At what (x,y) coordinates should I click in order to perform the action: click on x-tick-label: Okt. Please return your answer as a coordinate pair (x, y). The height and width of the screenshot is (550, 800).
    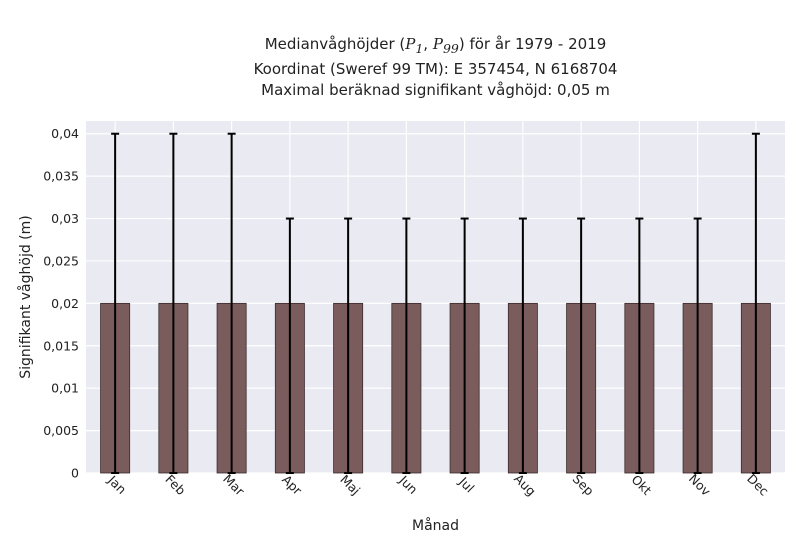
    Looking at the image, I should click on (641, 485).